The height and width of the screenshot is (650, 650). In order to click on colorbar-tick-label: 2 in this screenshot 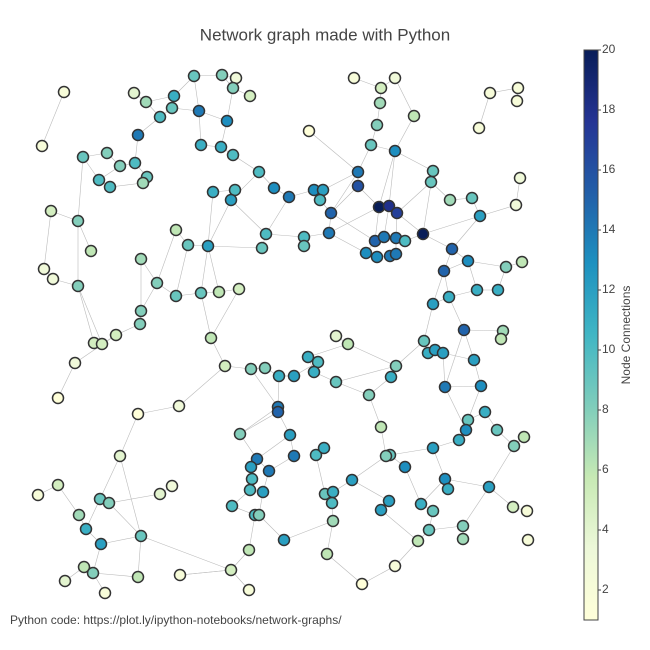, I will do `click(605, 589)`.